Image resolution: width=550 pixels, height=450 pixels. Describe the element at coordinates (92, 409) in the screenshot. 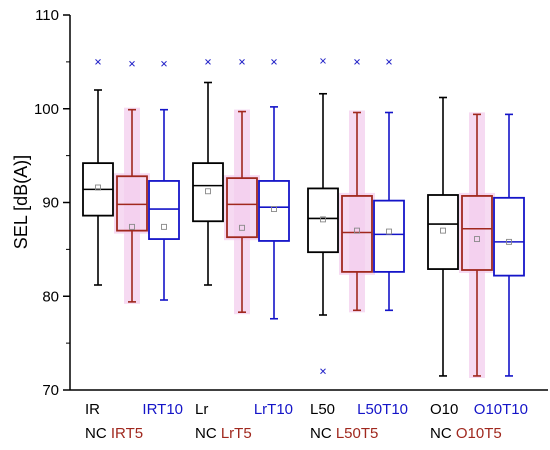

I see `category-label: IR` at that location.